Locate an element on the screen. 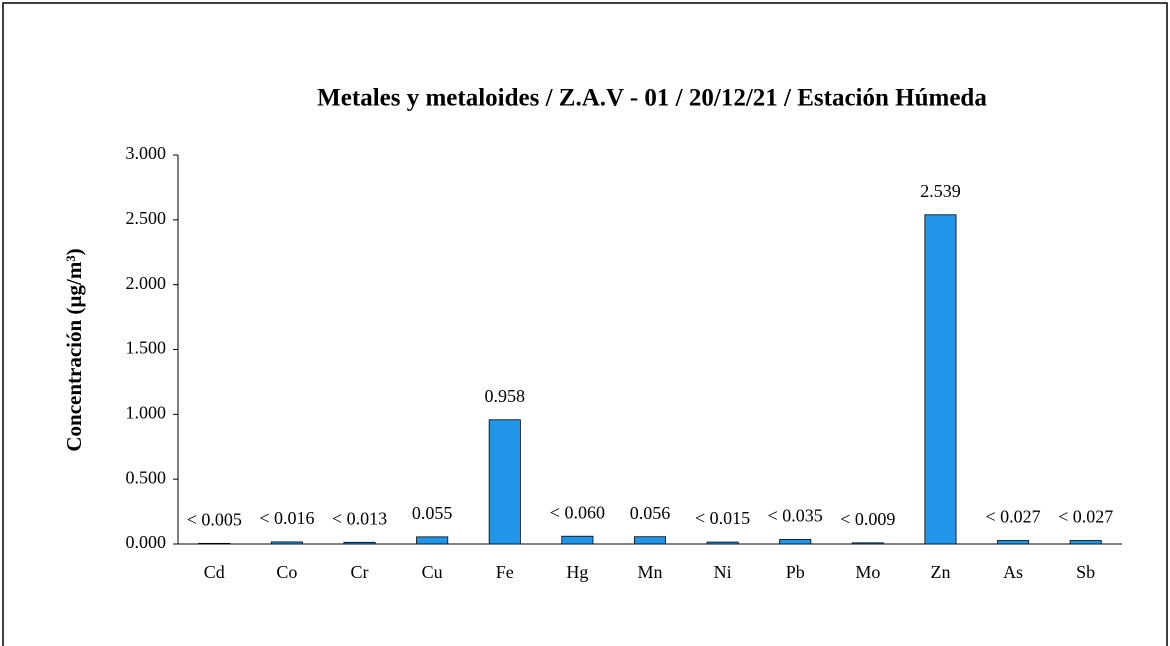 The image size is (1170, 646). x-tick-label: Ni is located at coordinates (723, 572).